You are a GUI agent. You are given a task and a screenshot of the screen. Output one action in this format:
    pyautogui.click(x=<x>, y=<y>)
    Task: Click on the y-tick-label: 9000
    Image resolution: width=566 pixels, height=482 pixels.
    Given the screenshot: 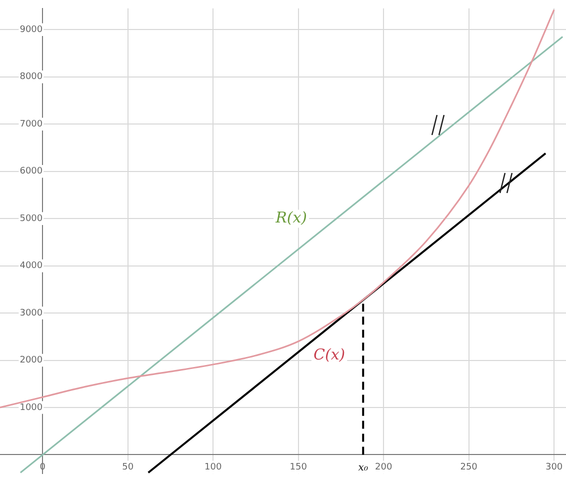 What is the action you would take?
    pyautogui.click(x=31, y=29)
    